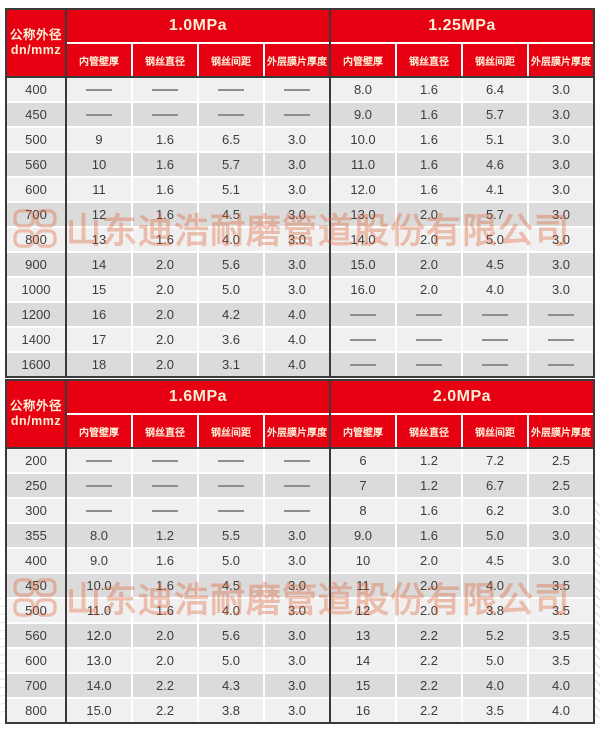 This screenshot has width=600, height=730. What do you see at coordinates (165, 535) in the screenshot?
I see `spec-cell: 1.2` at bounding box center [165, 535].